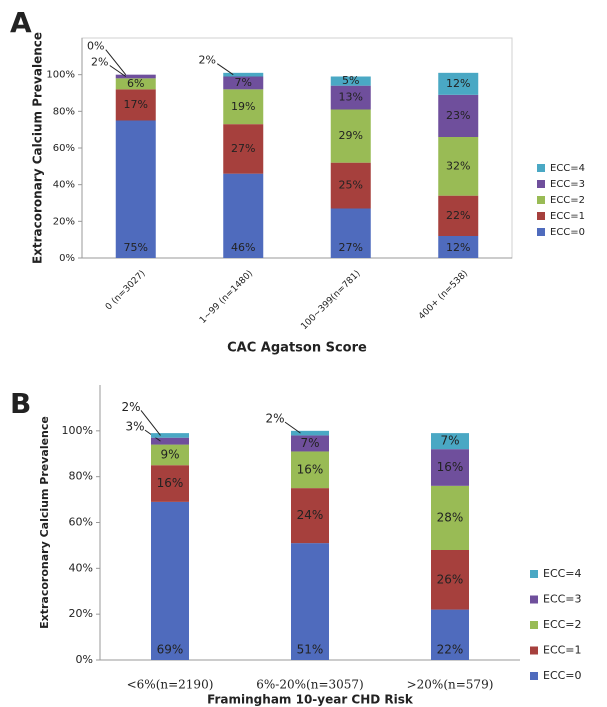 The width and height of the screenshot is (607, 707). Describe the element at coordinates (77, 430) in the screenshot. I see `y-tick-label: 100%` at that location.